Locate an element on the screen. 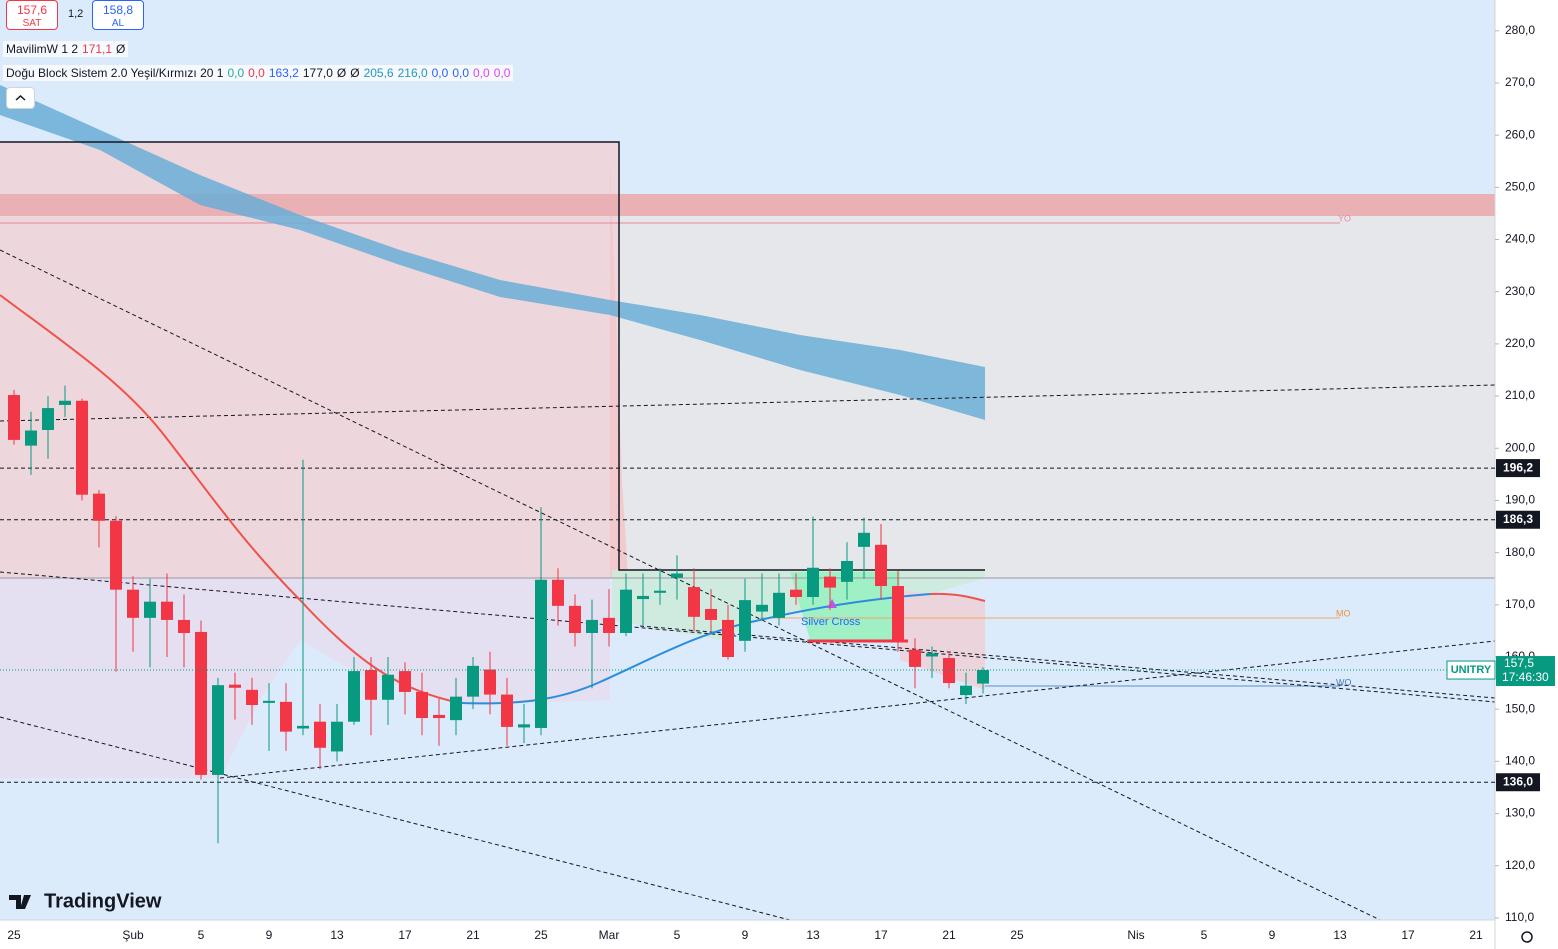  y-tick-label: 190,0 is located at coordinates (1520, 500).